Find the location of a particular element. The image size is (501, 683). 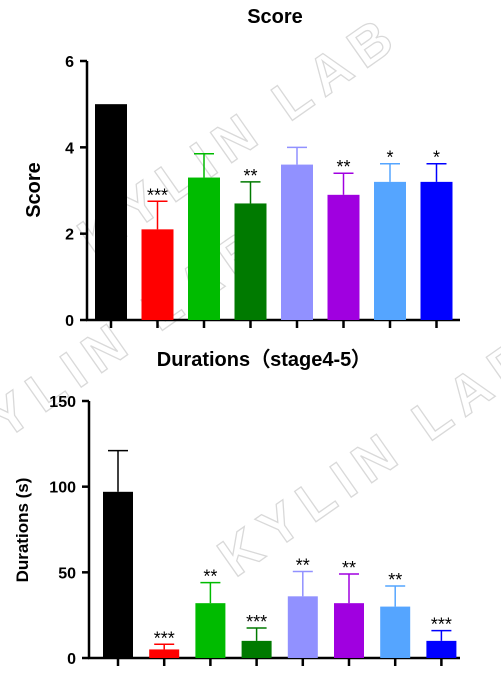

y-tick-label: 6 is located at coordinates (69, 62).